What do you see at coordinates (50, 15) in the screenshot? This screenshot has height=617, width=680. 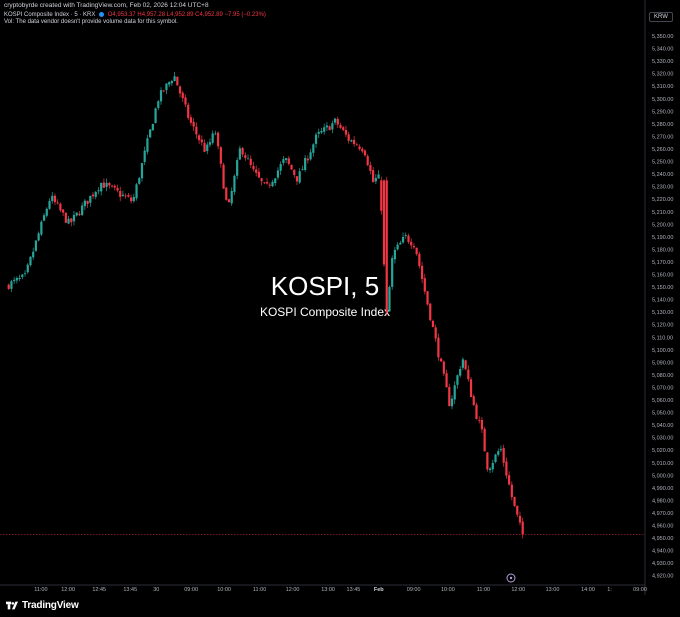 I see `symbol-name: KOSPI Composite Index · 5 · KRX` at bounding box center [50, 15].